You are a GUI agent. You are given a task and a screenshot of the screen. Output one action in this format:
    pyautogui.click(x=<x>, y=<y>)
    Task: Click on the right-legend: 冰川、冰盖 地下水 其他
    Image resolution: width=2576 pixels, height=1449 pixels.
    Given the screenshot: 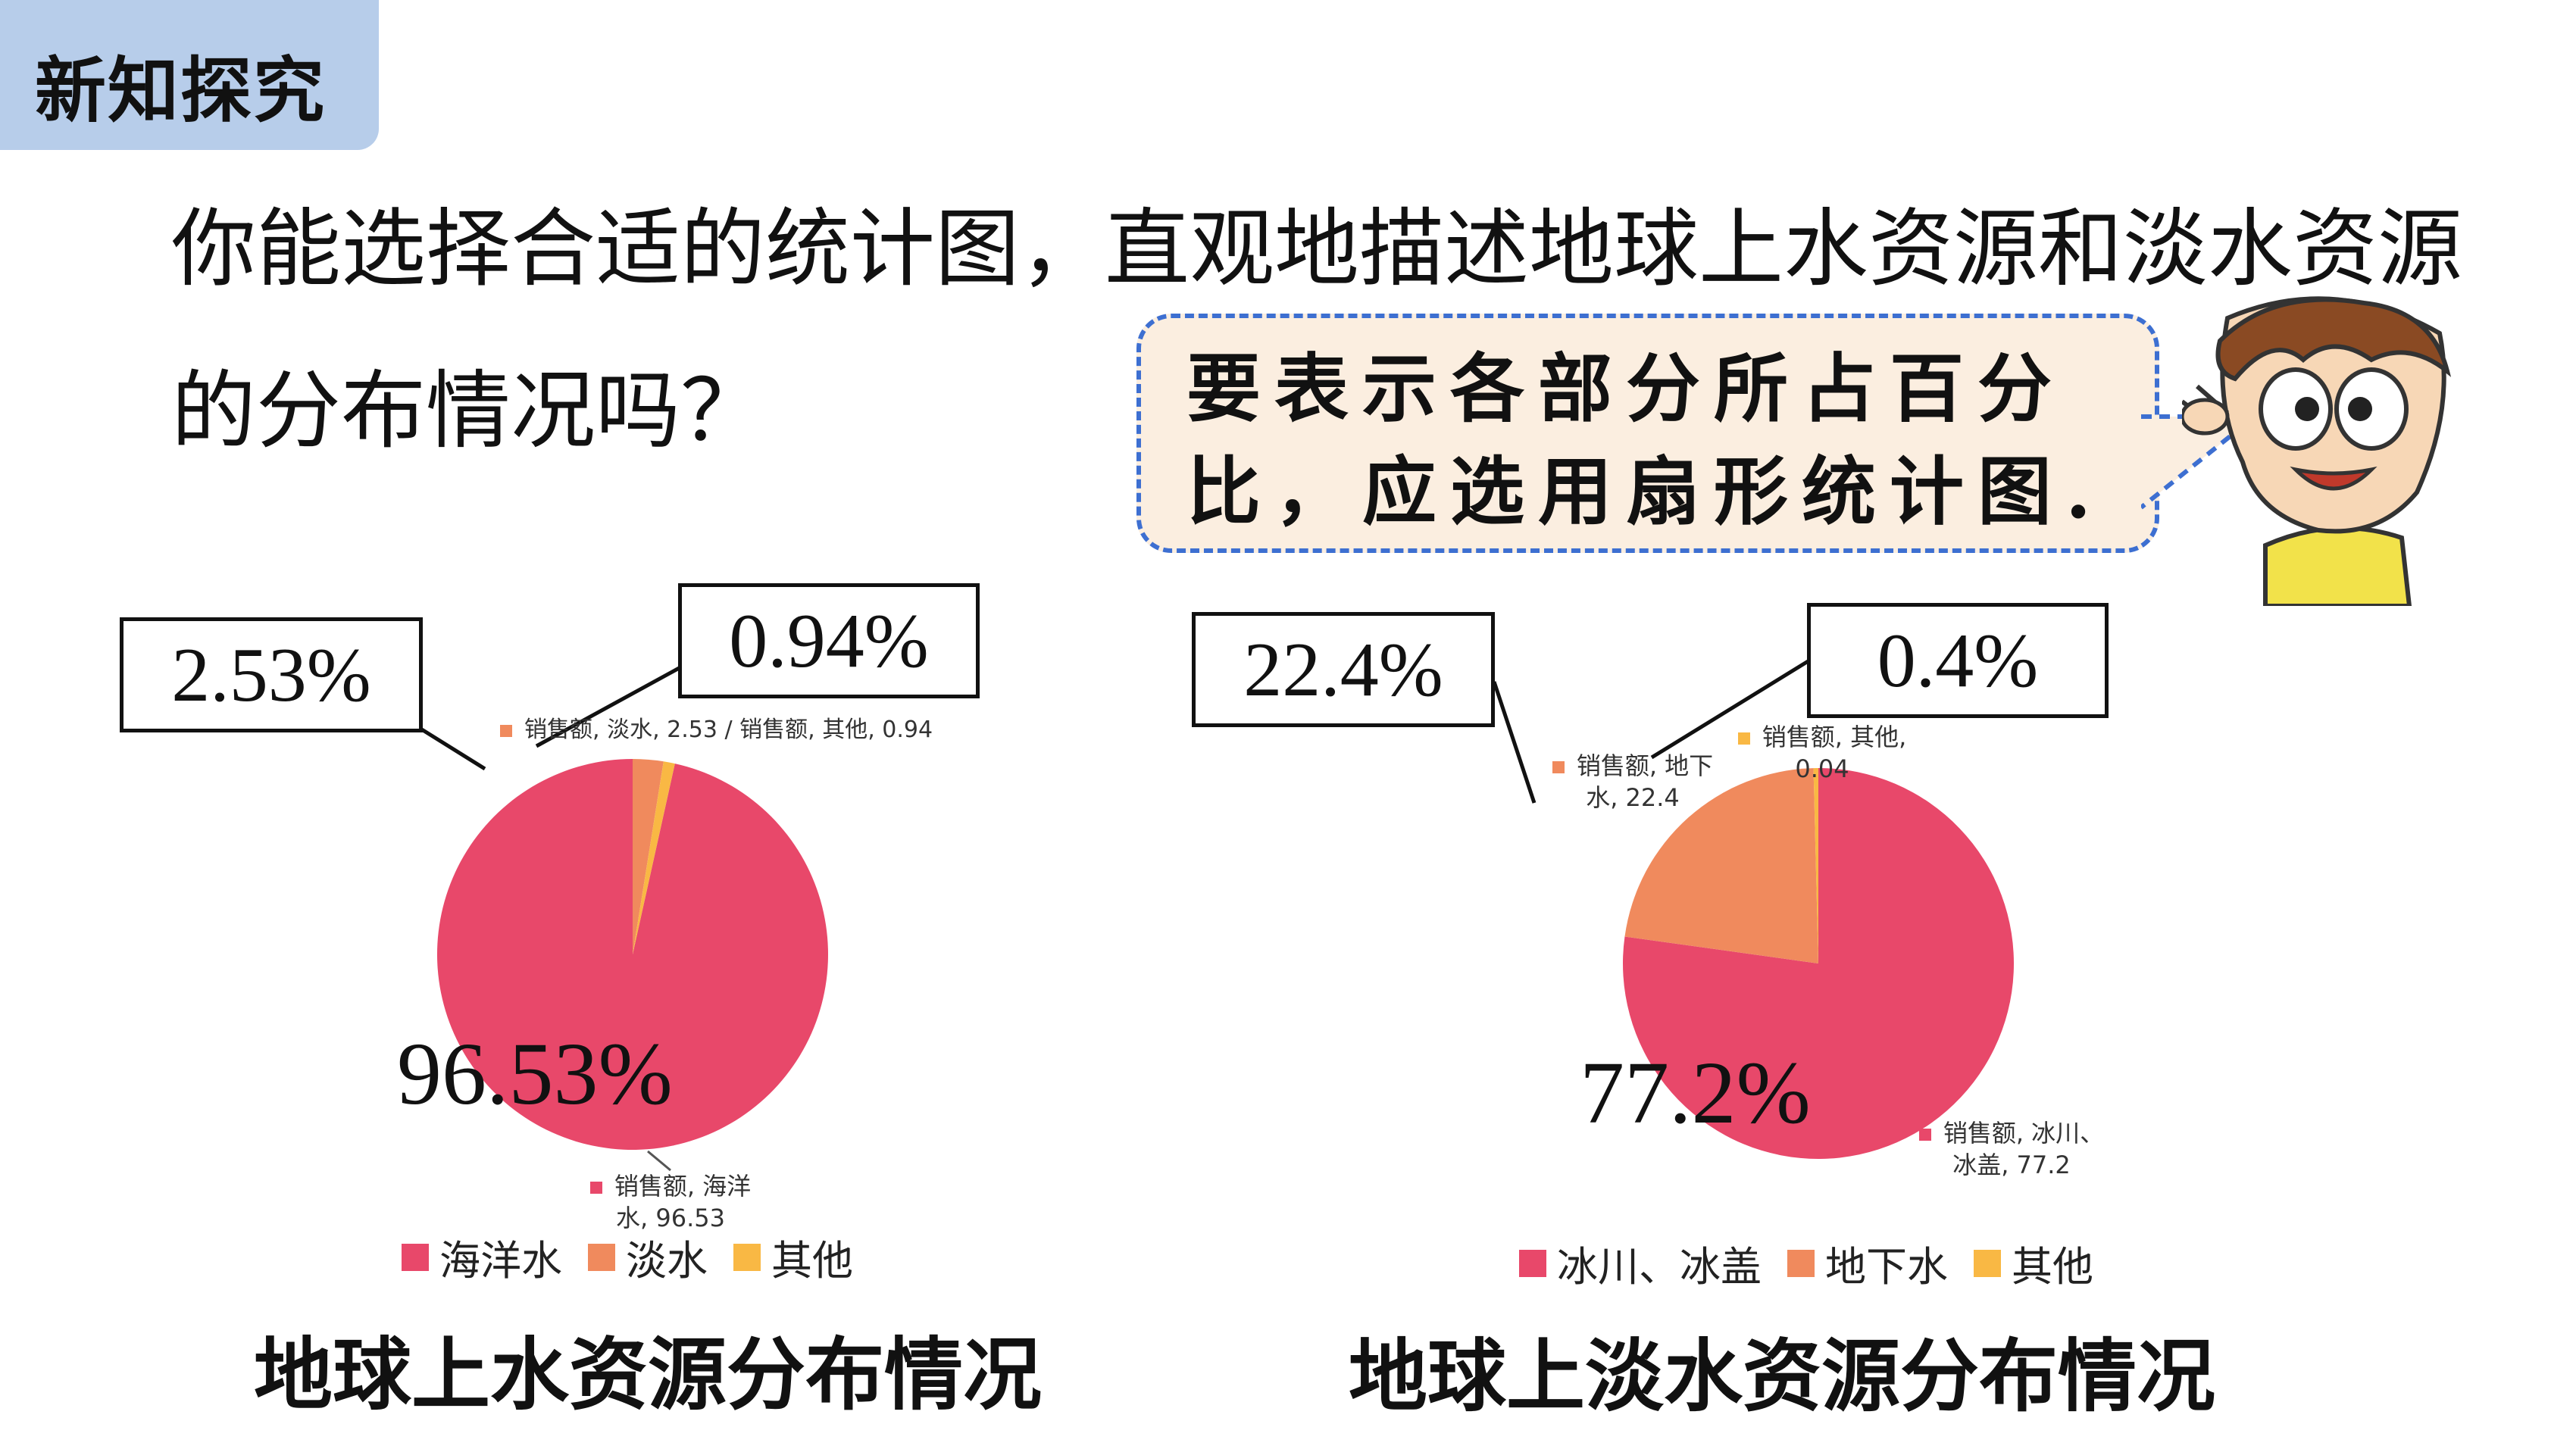 What is the action you would take?
    pyautogui.click(x=1819, y=1263)
    